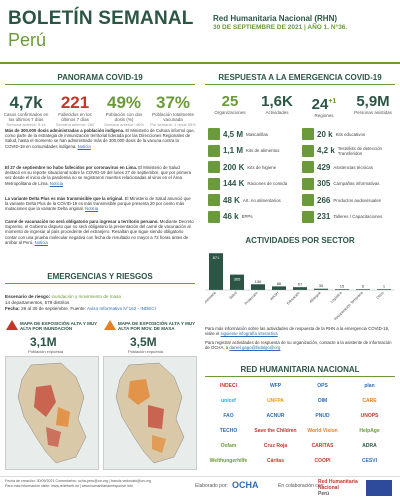 This screenshot has height=501, width=400. What do you see at coordinates (45, 308) in the screenshot?
I see `date-value: 29 al 30 de septiembre.` at bounding box center [45, 308].